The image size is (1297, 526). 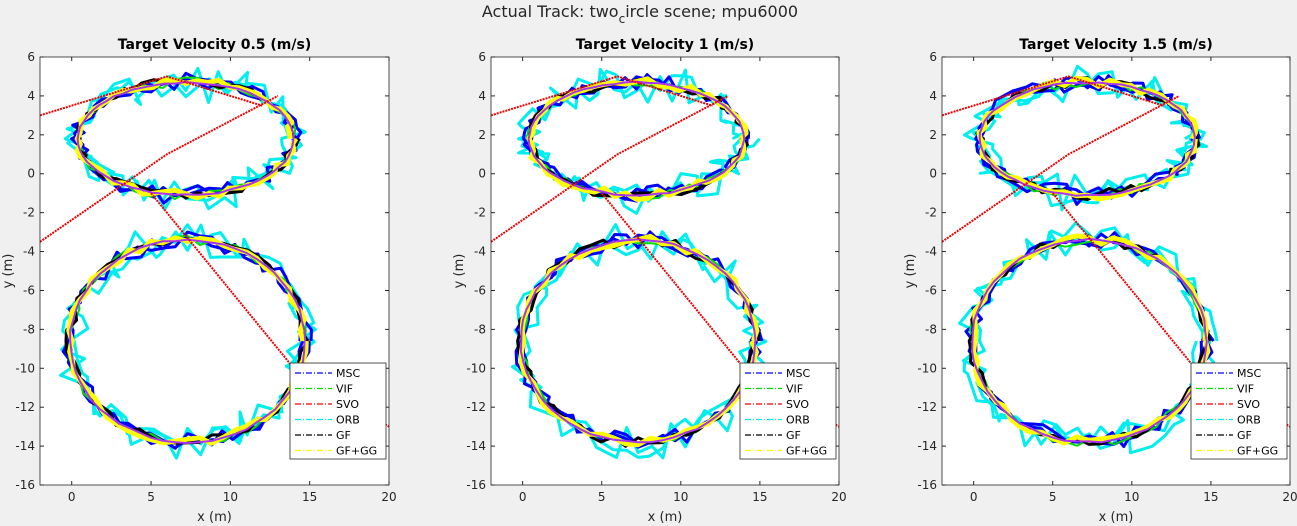 I want to click on panel-title: Target Velocity 1.5 (m/s), so click(x=1115, y=45).